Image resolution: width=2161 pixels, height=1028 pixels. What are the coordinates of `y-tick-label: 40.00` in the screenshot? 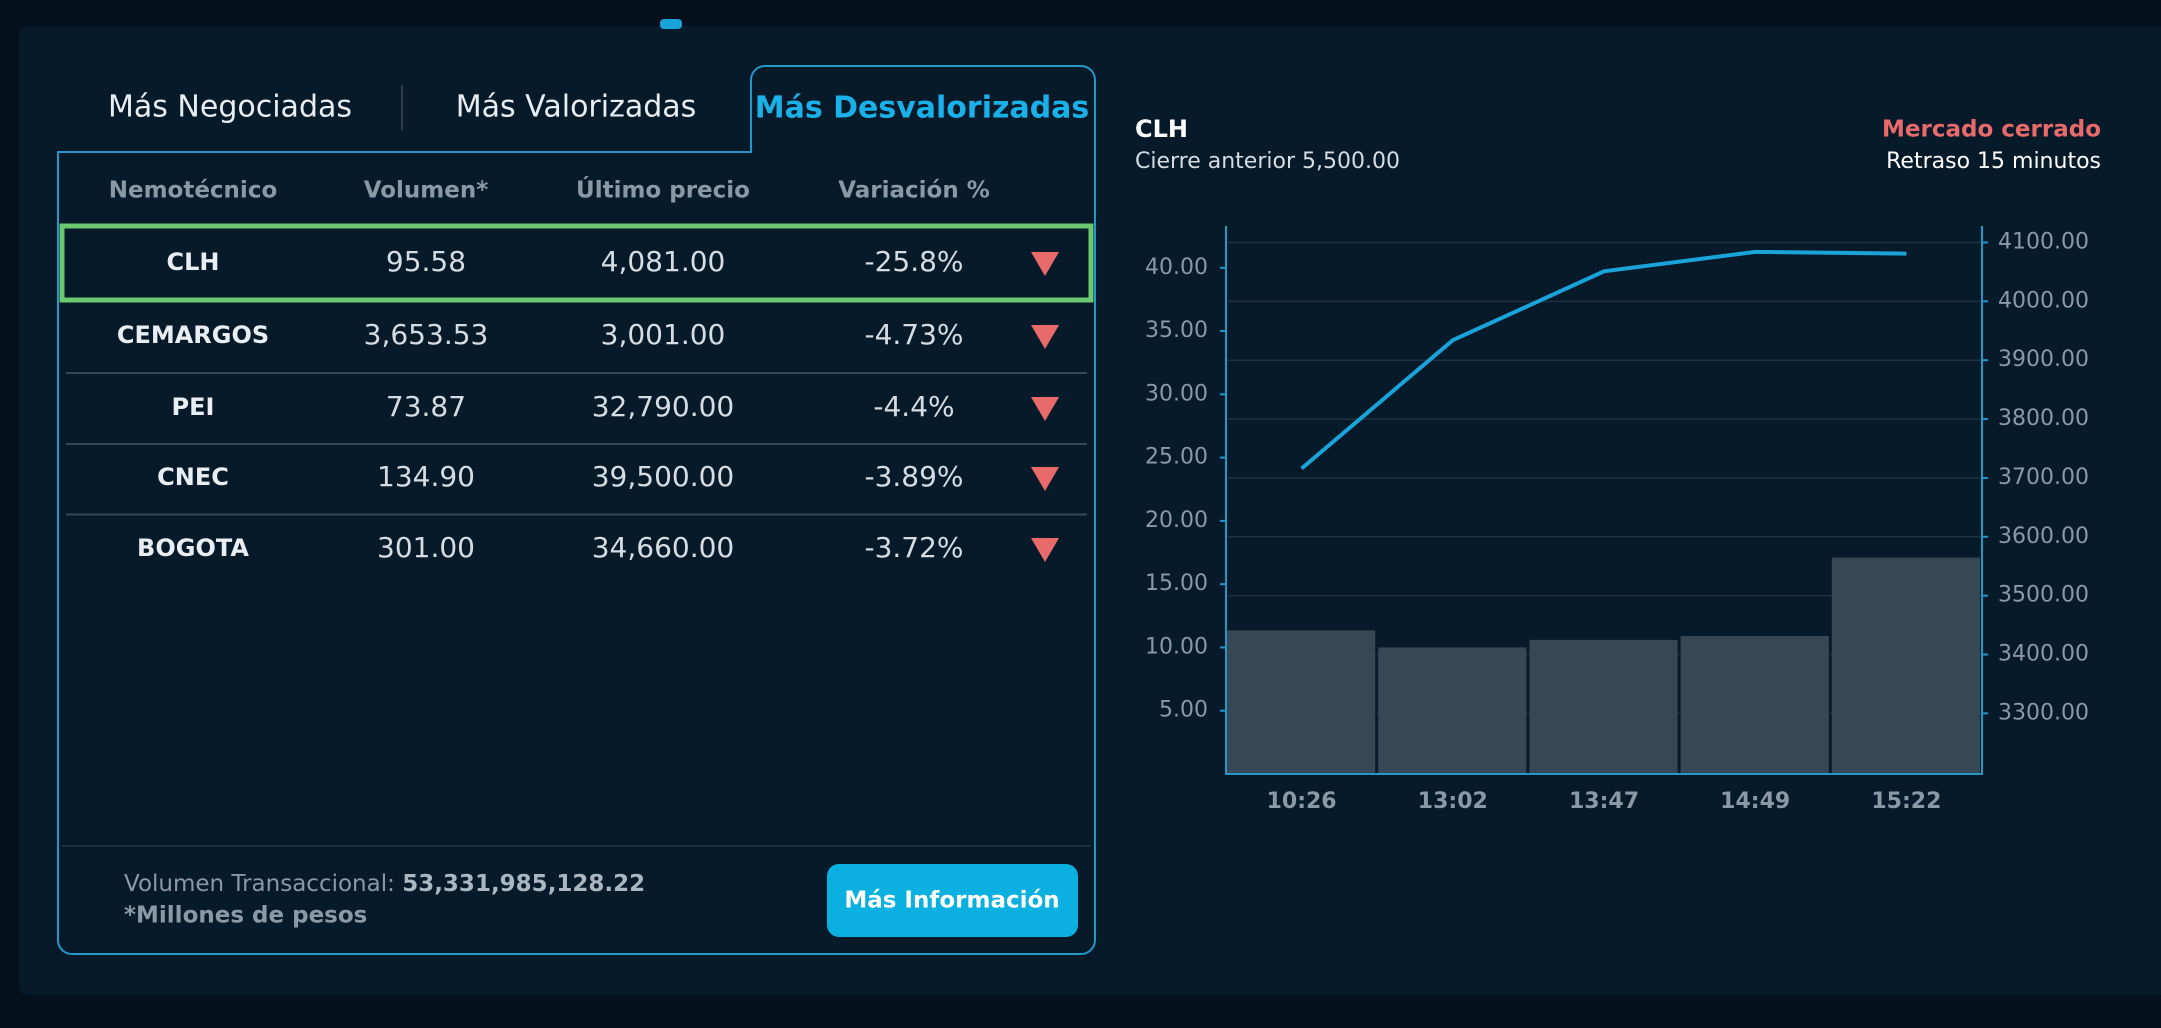 It's located at (1176, 267).